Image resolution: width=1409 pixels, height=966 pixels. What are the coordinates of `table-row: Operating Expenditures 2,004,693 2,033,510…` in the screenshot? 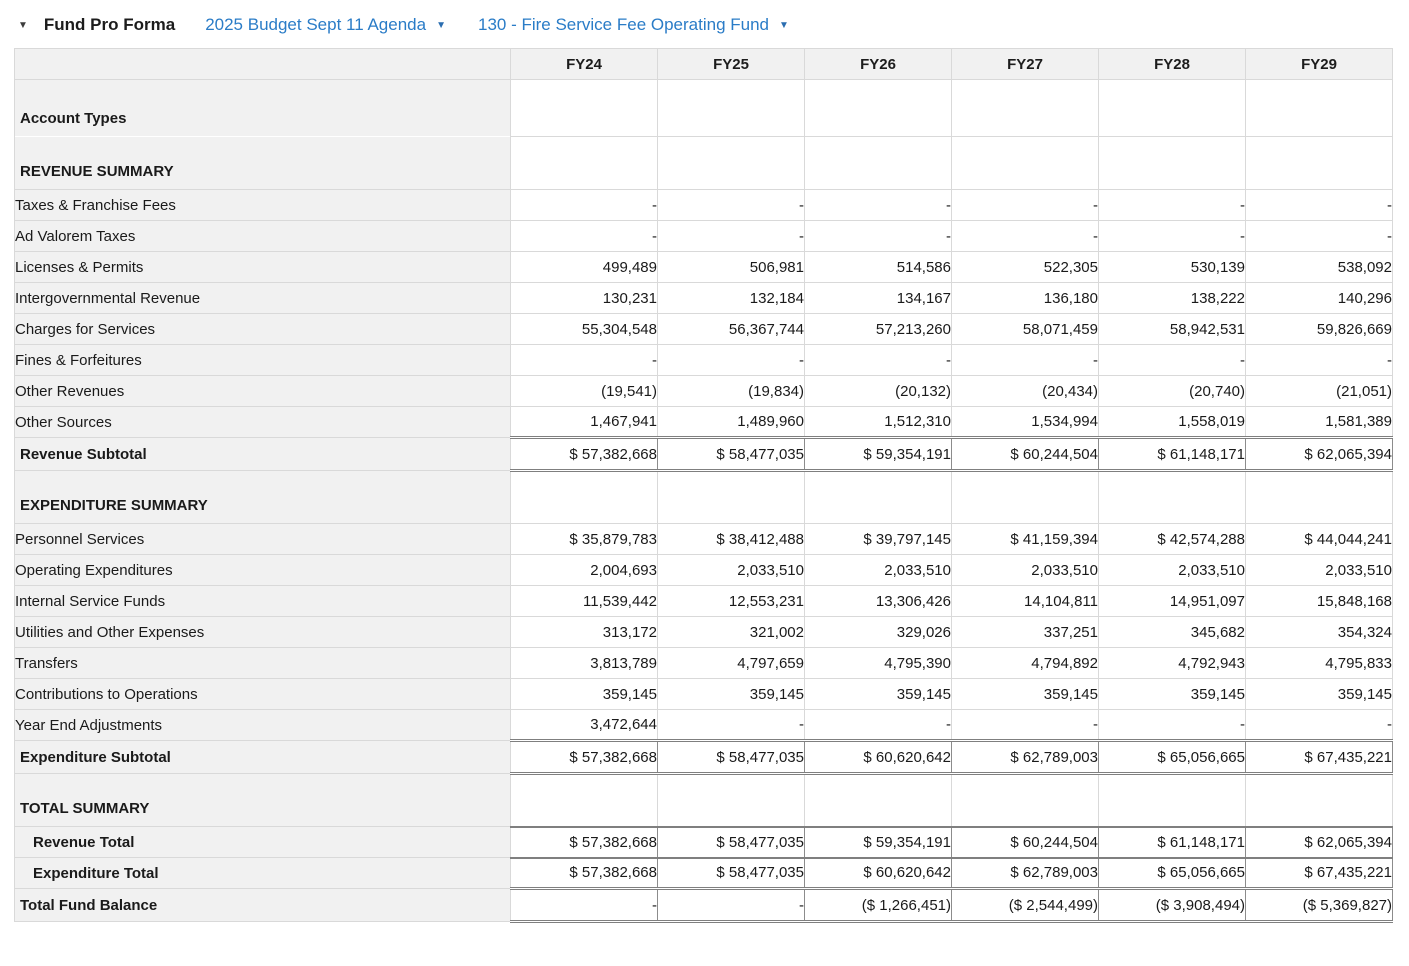 It's located at (703, 570).